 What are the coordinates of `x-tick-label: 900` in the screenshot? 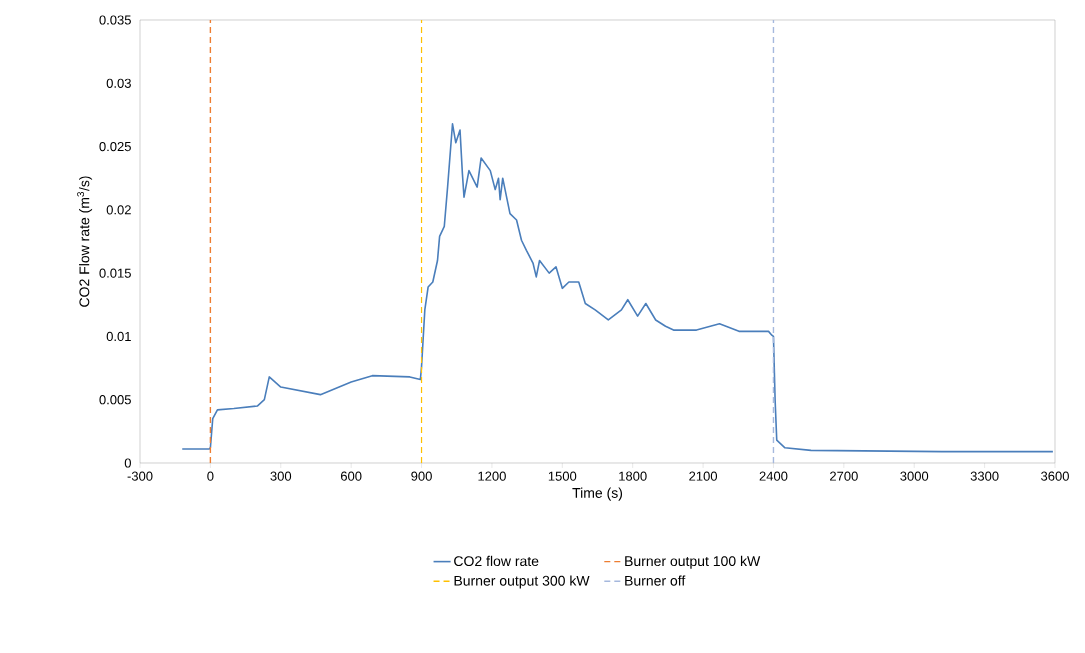 It's located at (421, 476).